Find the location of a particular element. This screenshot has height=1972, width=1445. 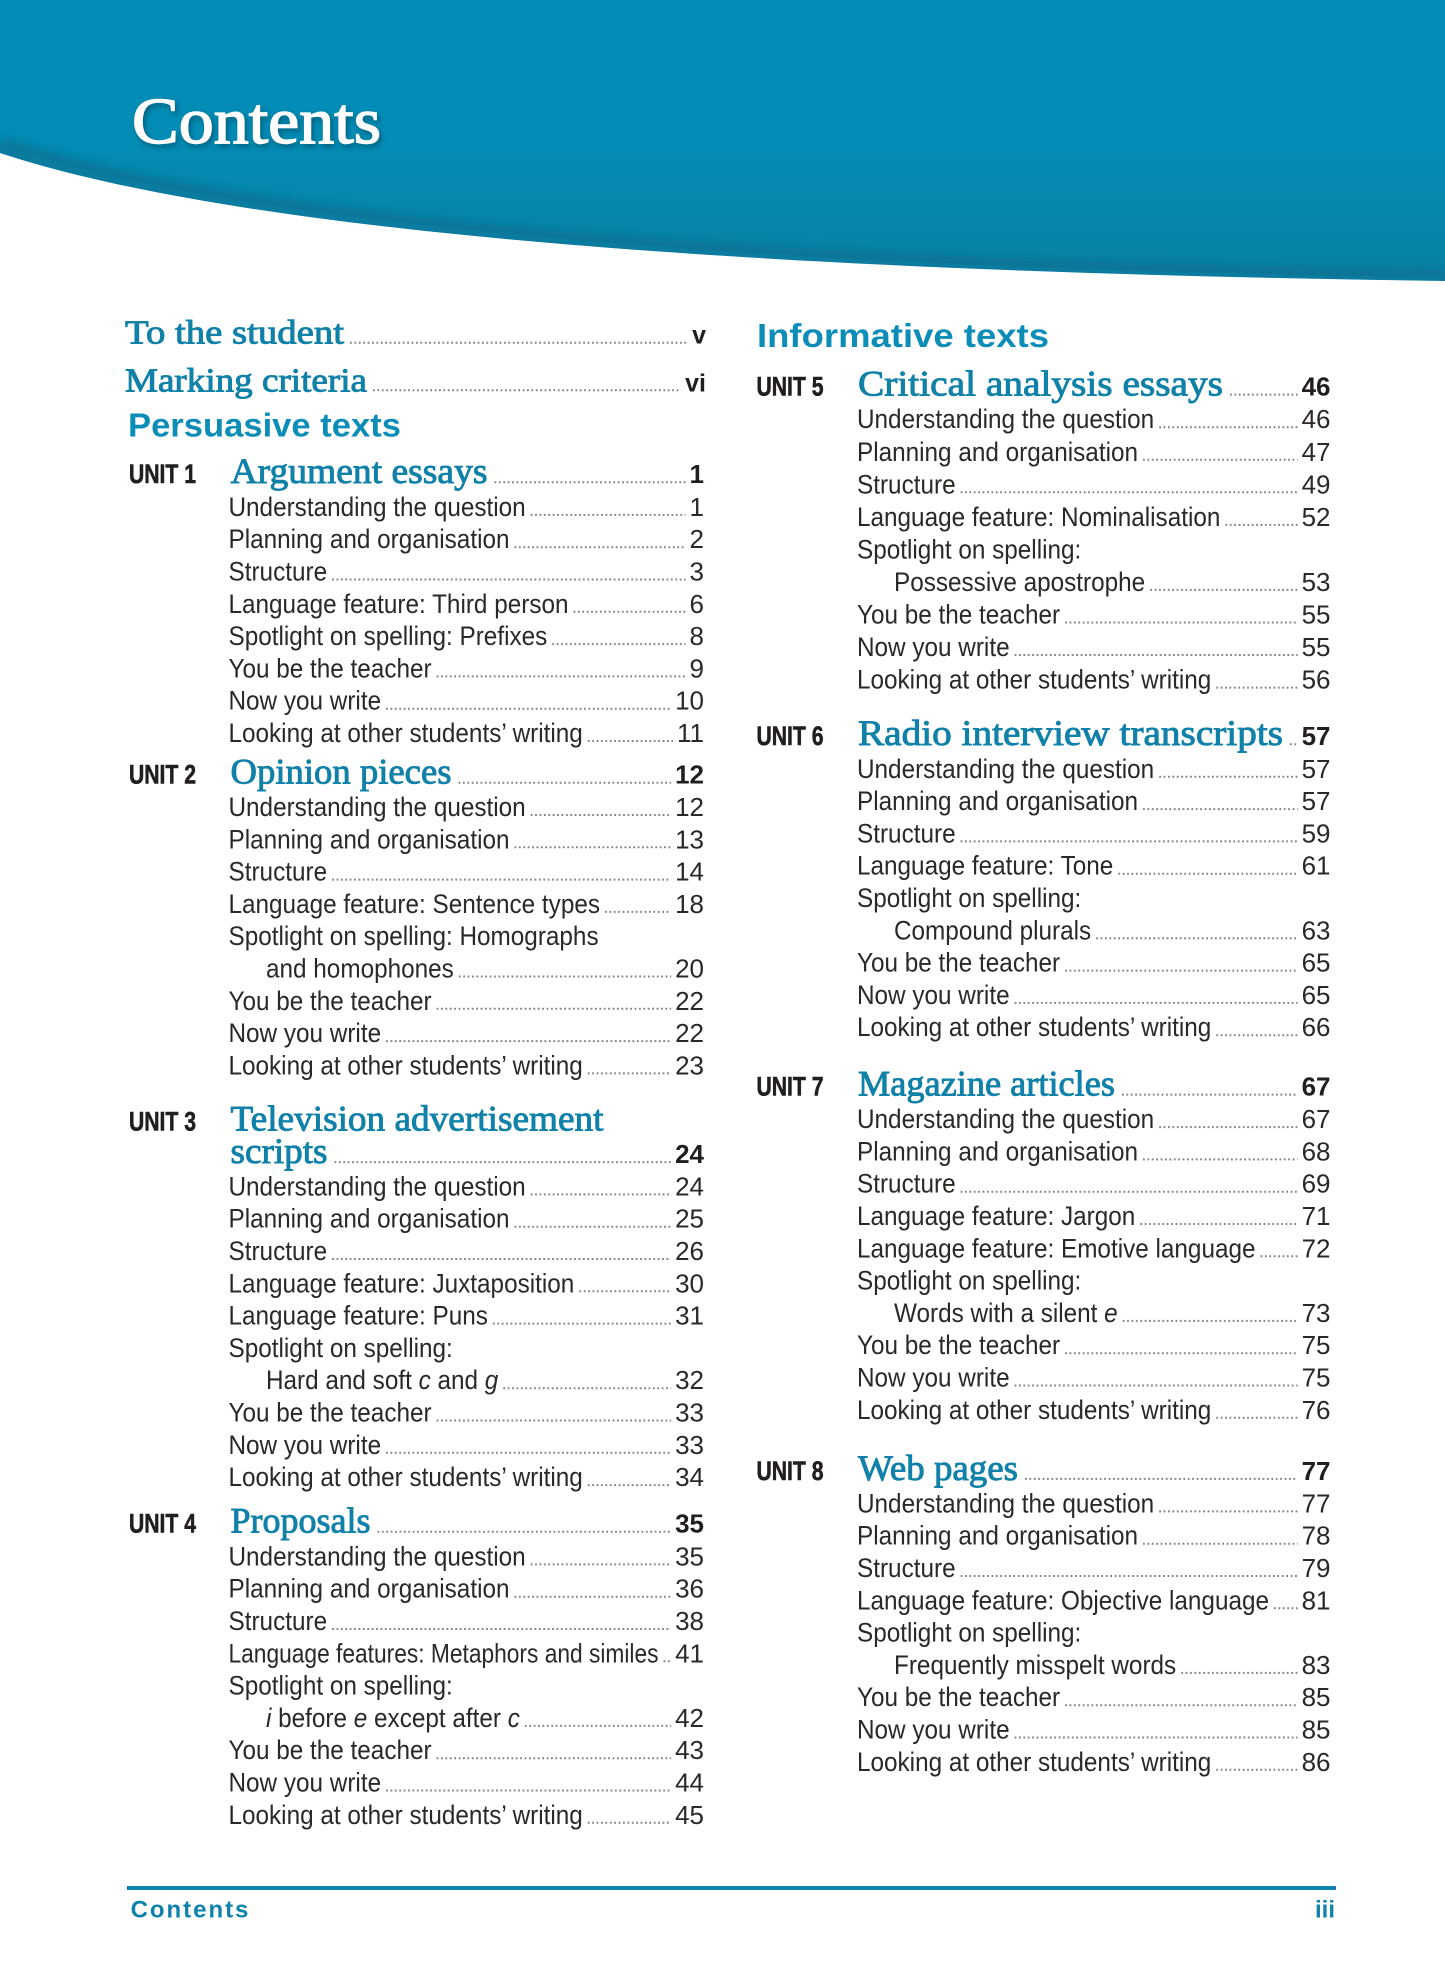

svg-text: 20 is located at coordinates (689, 969).